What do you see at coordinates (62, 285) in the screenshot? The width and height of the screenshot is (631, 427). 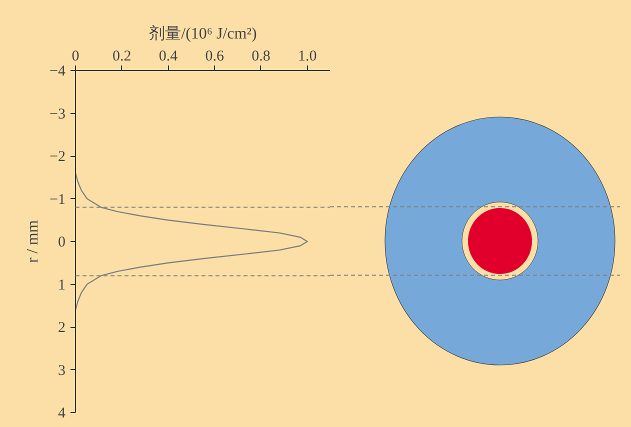 I see `y-tick-label: 1` at bounding box center [62, 285].